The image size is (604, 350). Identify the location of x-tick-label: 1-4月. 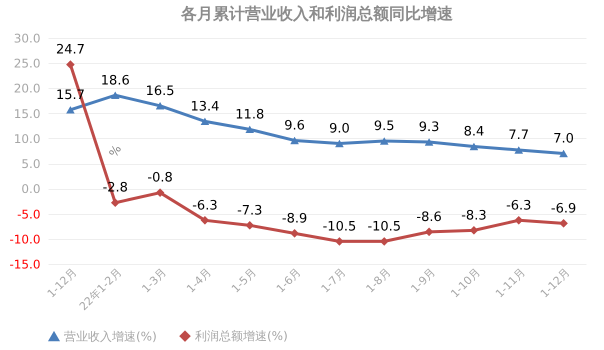
(199, 281).